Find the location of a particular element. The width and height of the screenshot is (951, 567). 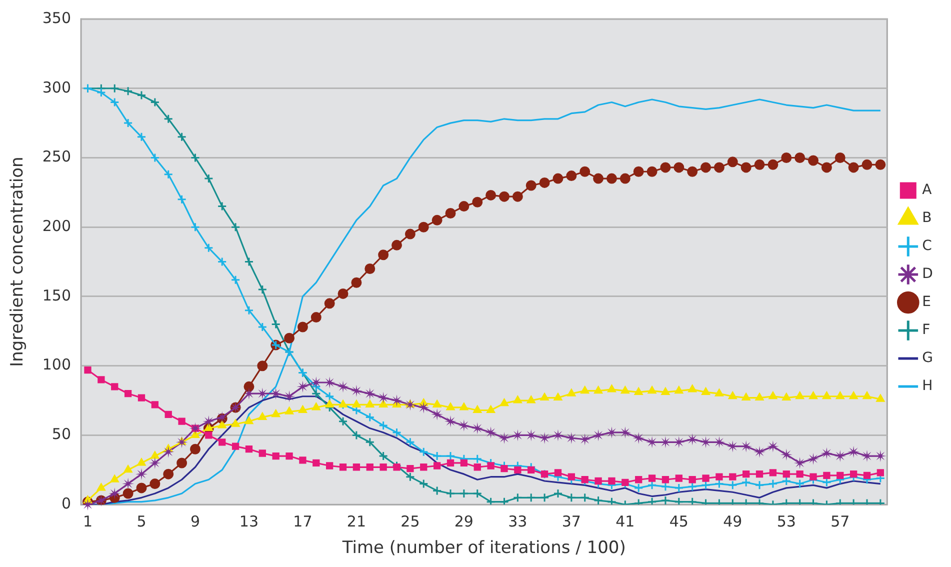

y-tick-label: 250 is located at coordinates (57, 157).